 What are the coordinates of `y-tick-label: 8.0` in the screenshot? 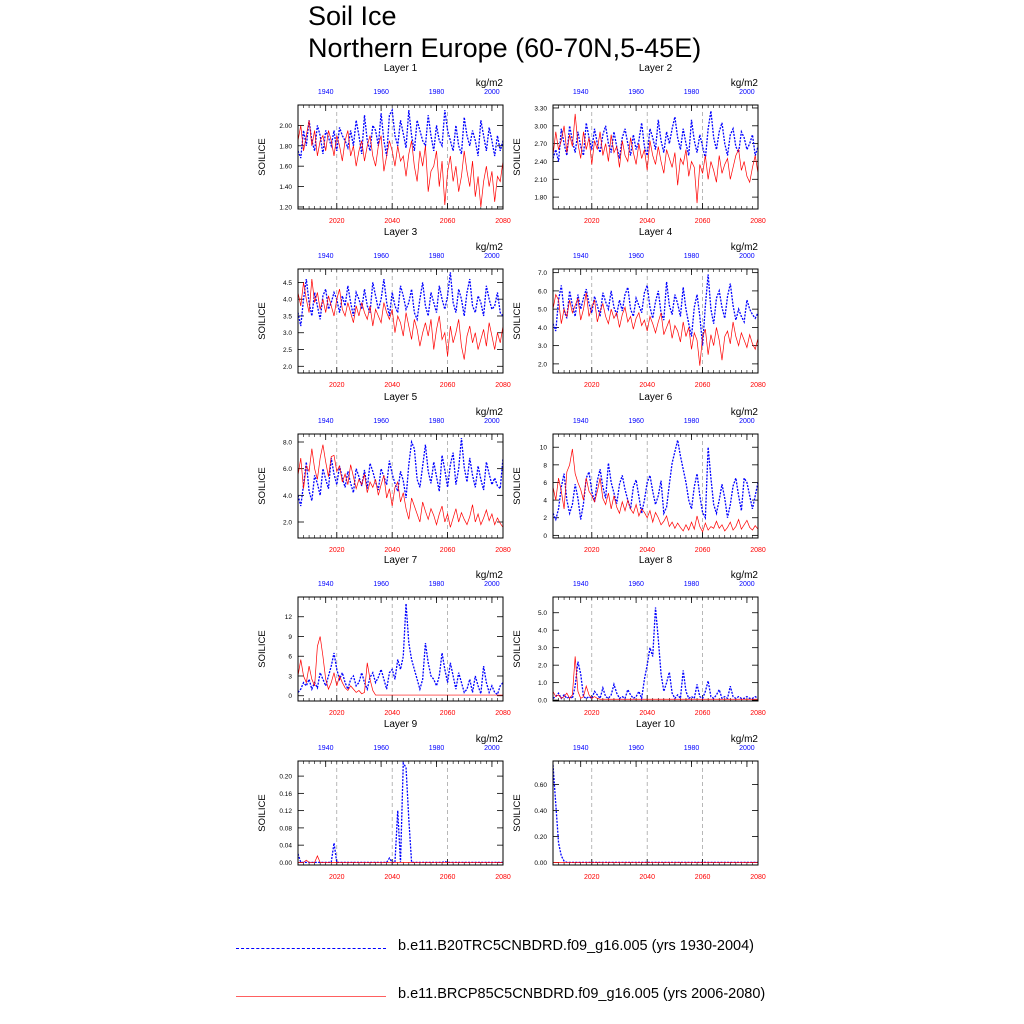 It's located at (287, 443).